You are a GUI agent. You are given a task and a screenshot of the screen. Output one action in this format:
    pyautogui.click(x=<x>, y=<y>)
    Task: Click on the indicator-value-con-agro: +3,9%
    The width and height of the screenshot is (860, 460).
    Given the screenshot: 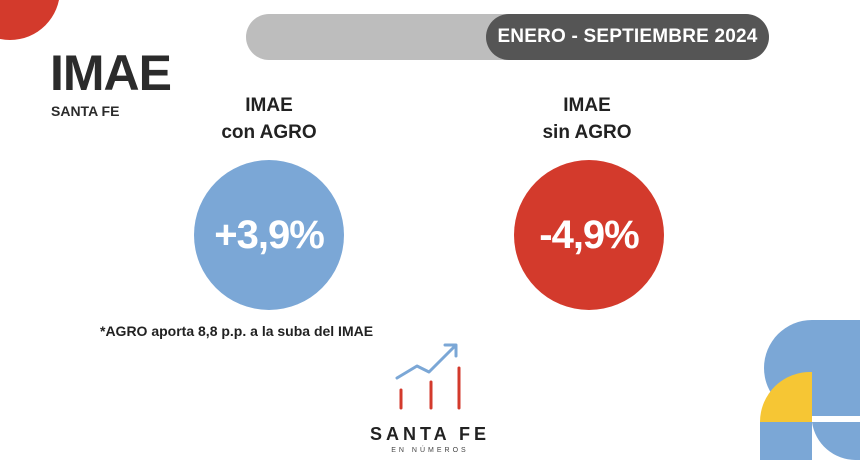 What is the action you would take?
    pyautogui.click(x=269, y=234)
    